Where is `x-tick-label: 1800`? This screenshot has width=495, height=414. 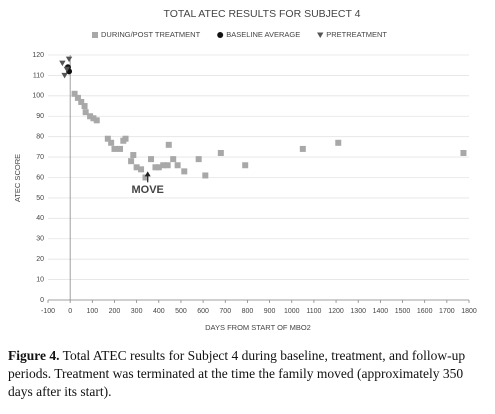 x-tick-label: 1800 is located at coordinates (469, 311).